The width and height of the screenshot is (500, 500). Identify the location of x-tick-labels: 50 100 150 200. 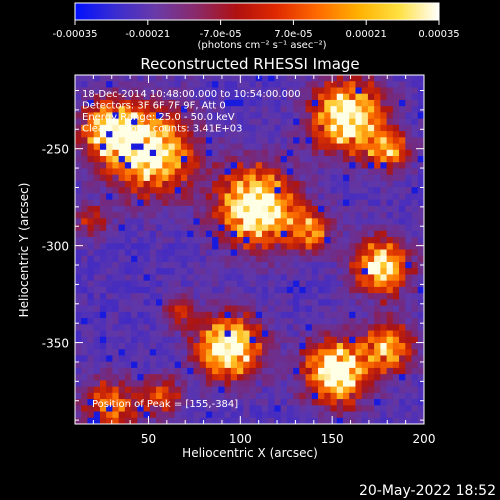
(288, 439).